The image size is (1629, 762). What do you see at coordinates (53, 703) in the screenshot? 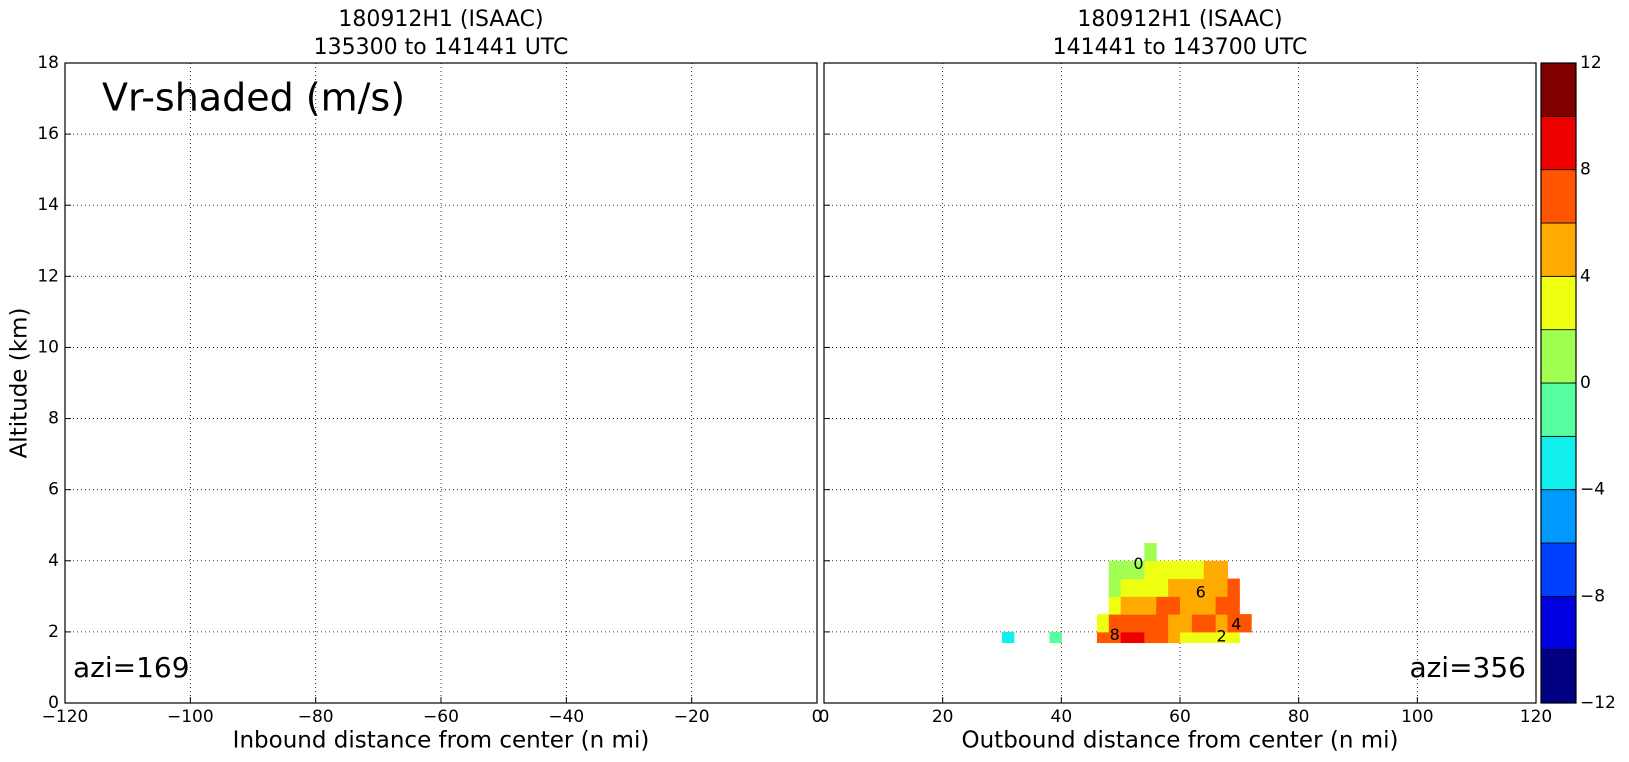
I see `y-tick-label: 0` at bounding box center [53, 703].